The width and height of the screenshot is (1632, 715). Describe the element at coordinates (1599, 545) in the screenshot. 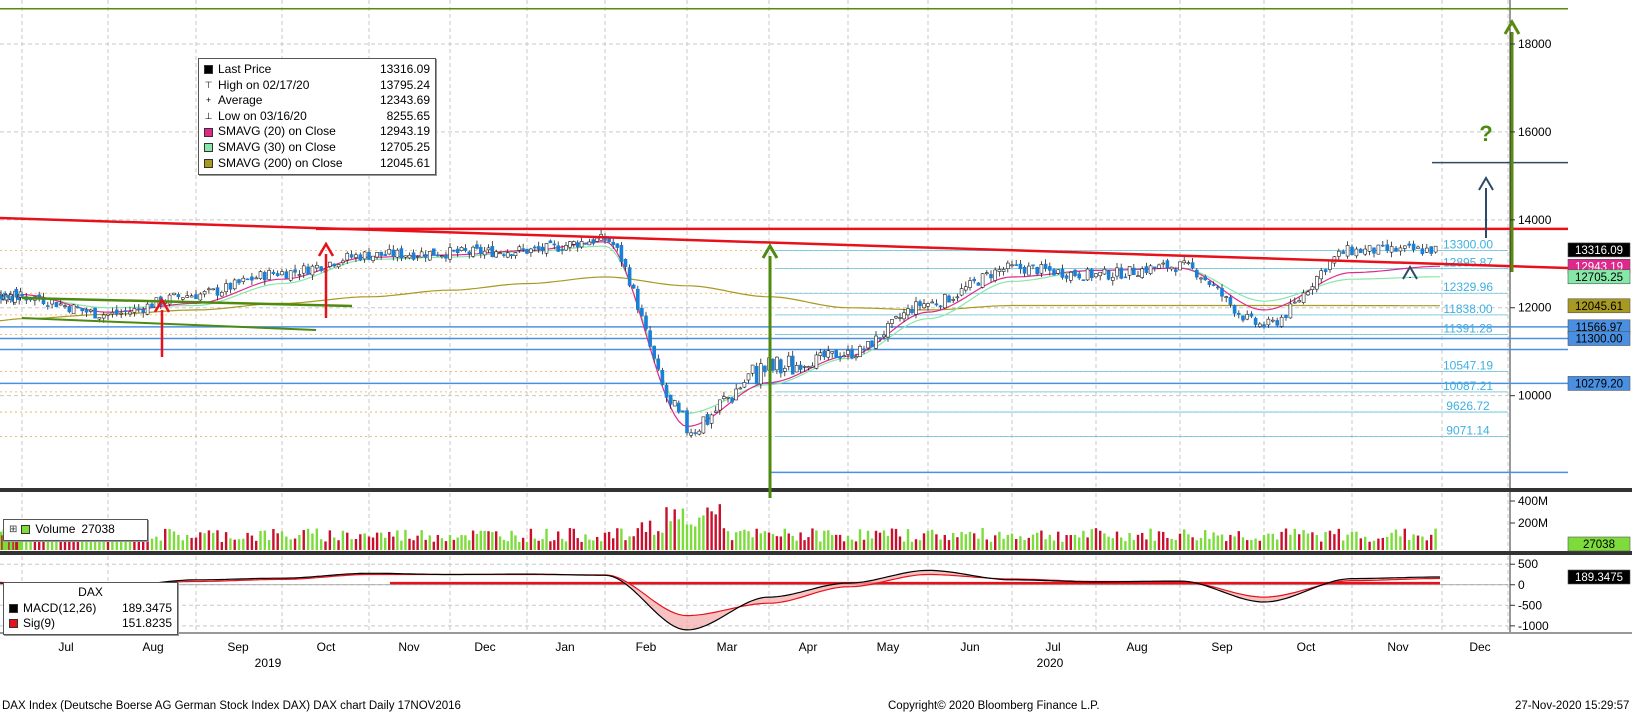

I see `volume-value-label: 27038` at that location.